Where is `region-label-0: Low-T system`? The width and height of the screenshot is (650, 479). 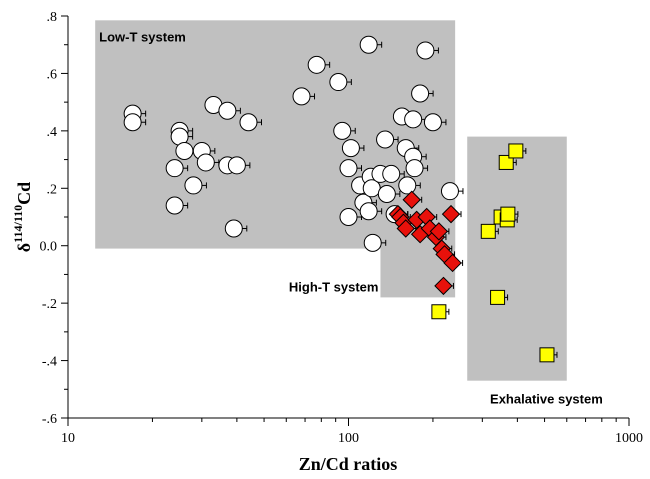 region-label-0: Low-T system is located at coordinates (142, 36).